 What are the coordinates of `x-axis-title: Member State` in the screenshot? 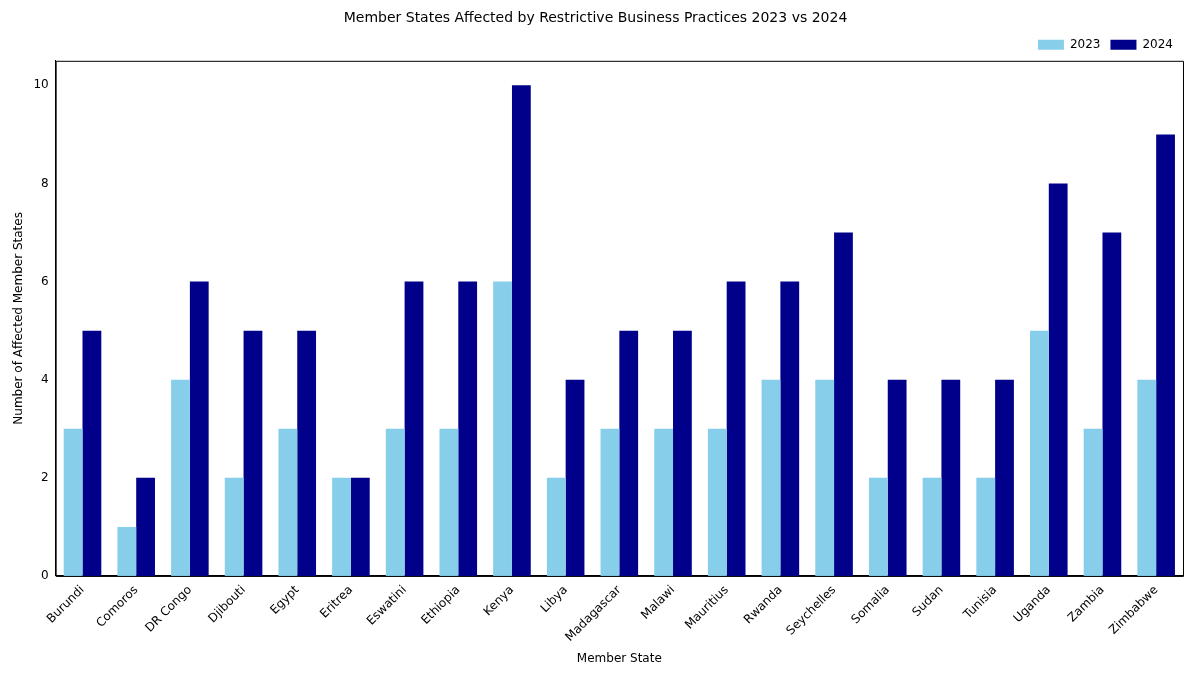 It's located at (619, 657).